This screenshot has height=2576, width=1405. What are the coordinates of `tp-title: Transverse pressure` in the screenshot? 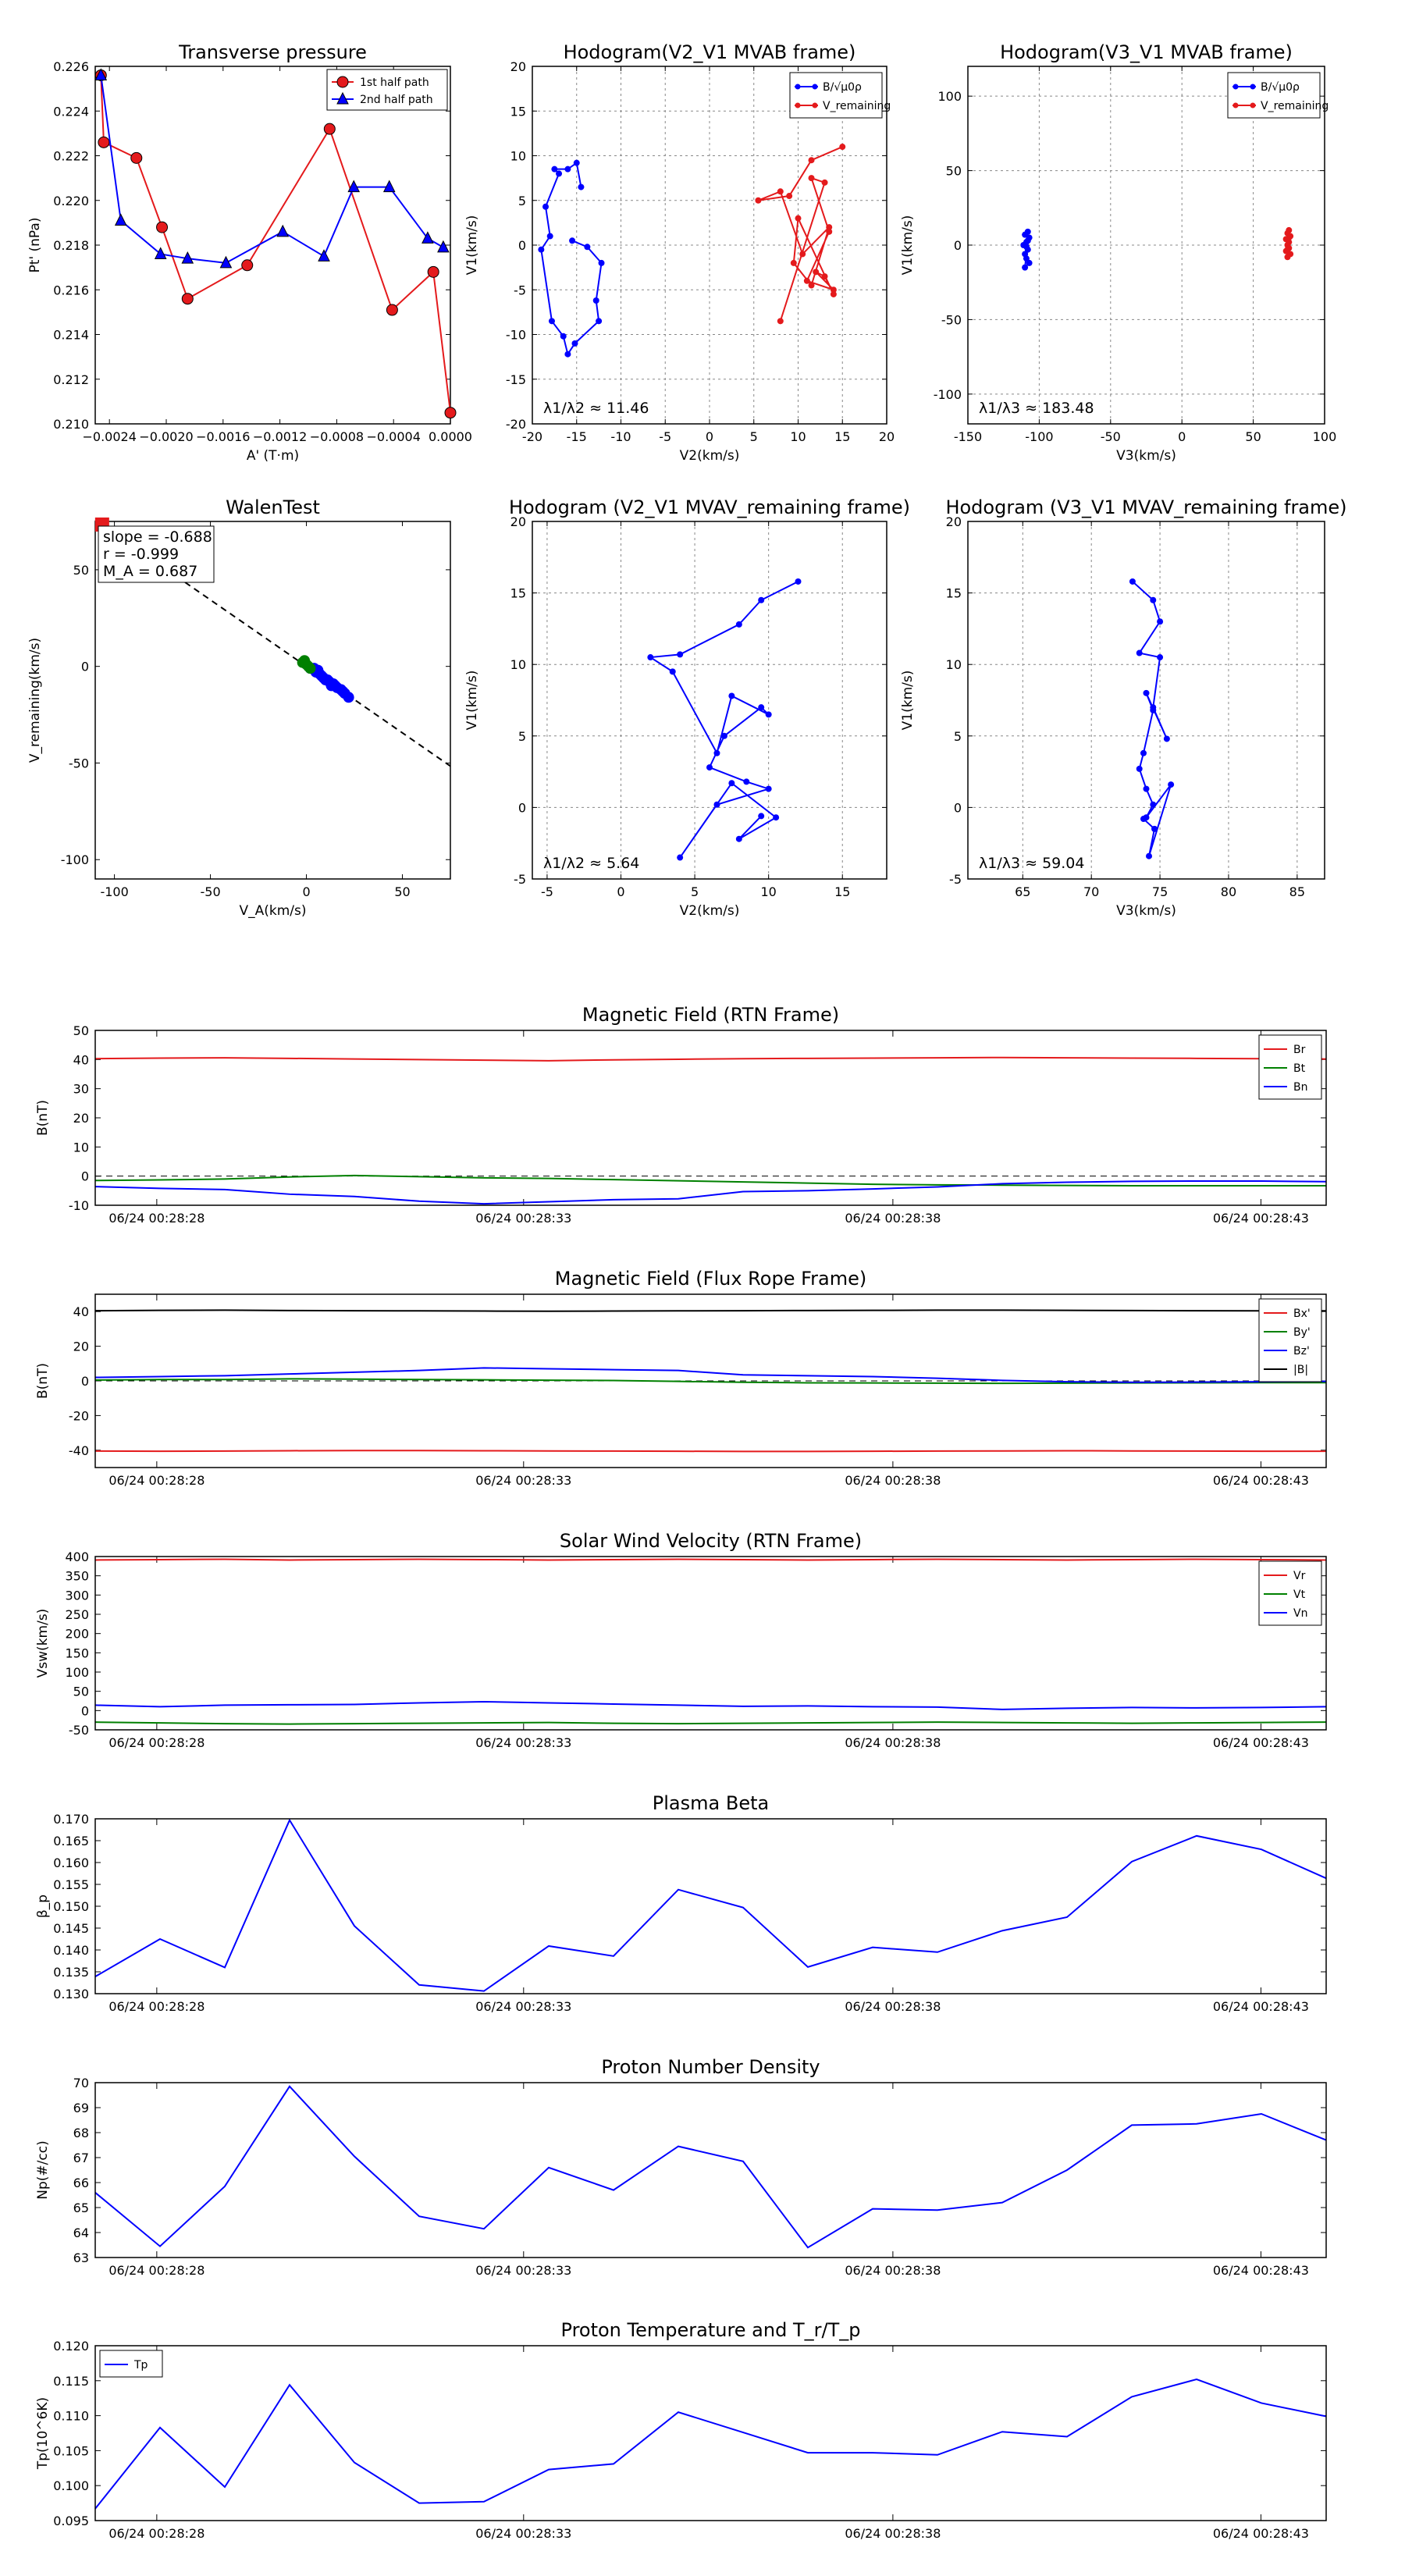 It's located at (272, 52).